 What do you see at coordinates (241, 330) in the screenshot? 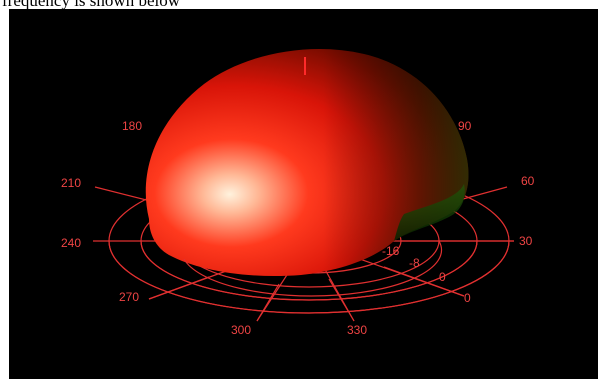
I see `azimuth-label-300: 300` at bounding box center [241, 330].